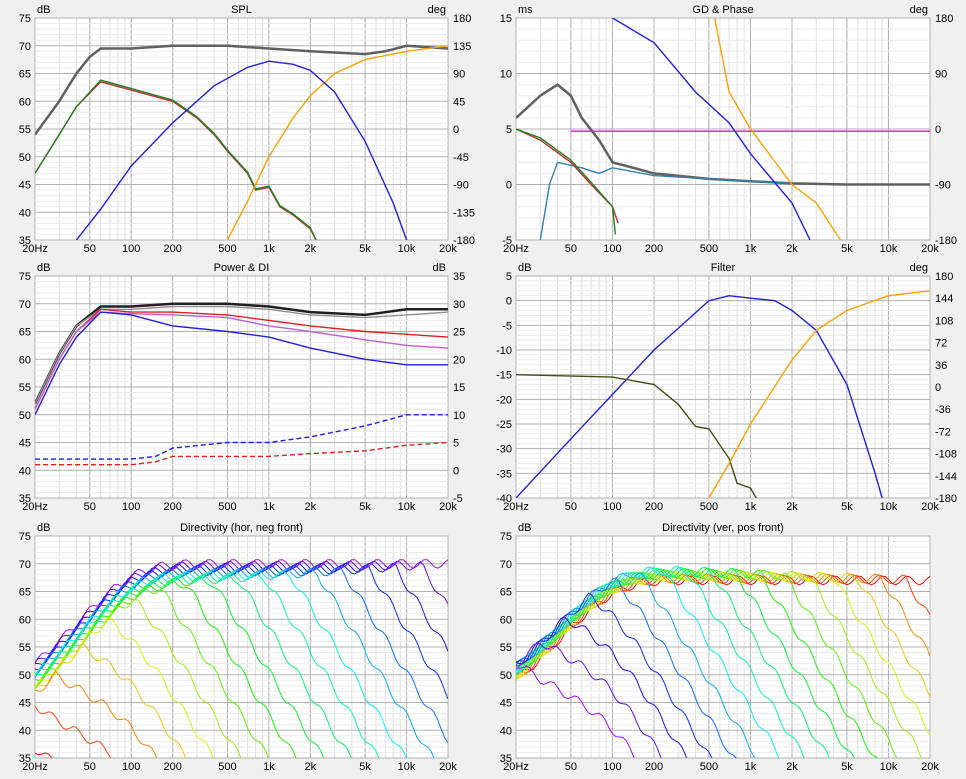 The image size is (966, 779). What do you see at coordinates (751, 249) in the screenshot?
I see `x-tick-label: 1k` at bounding box center [751, 249].